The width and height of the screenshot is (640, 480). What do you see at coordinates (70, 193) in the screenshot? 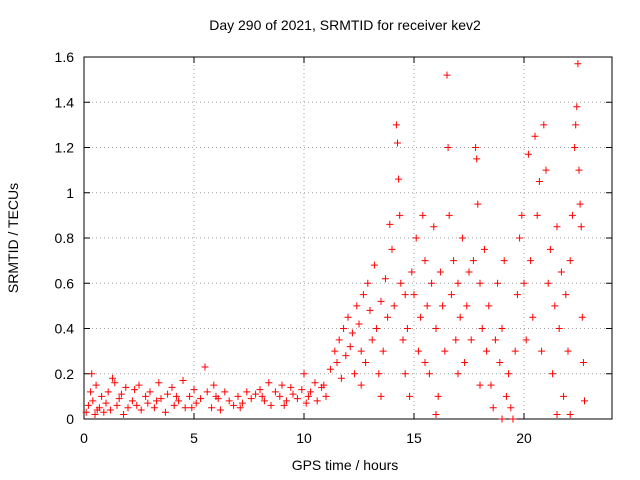
I see `y-tick-label: 1` at bounding box center [70, 193].